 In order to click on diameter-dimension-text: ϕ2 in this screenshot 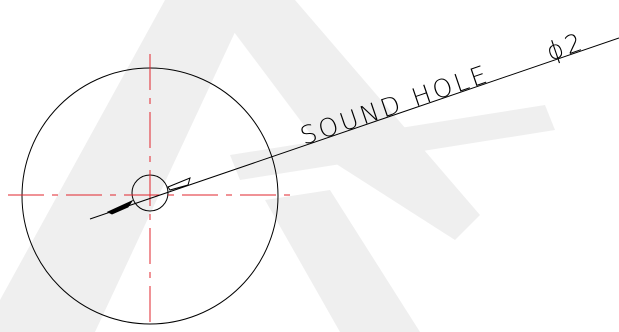, I will do `click(566, 47)`.